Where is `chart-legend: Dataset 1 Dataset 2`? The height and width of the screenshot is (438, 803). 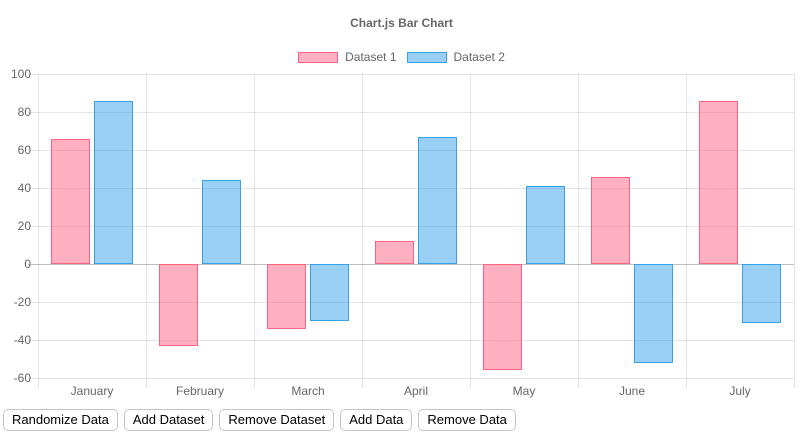
chart-legend: Dataset 1 Dataset 2 is located at coordinates (401, 57).